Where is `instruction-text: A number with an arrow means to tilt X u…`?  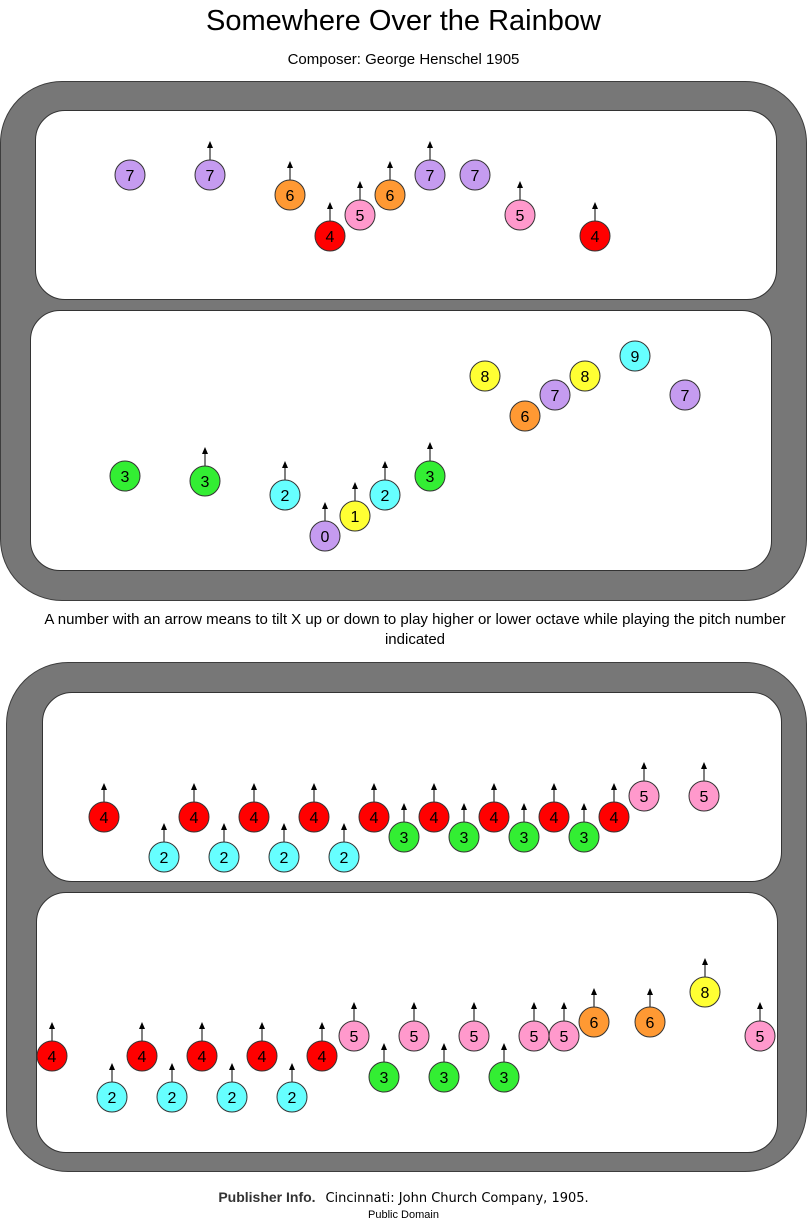 instruction-text: A number with an arrow means to tilt X u… is located at coordinates (415, 629).